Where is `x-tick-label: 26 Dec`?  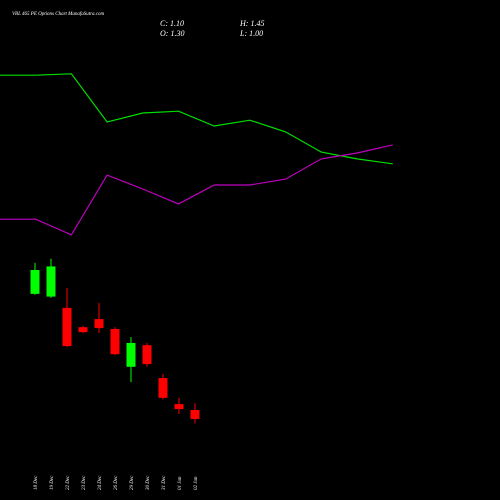
x-tick-label: 26 Dec is located at coordinates (116, 482).